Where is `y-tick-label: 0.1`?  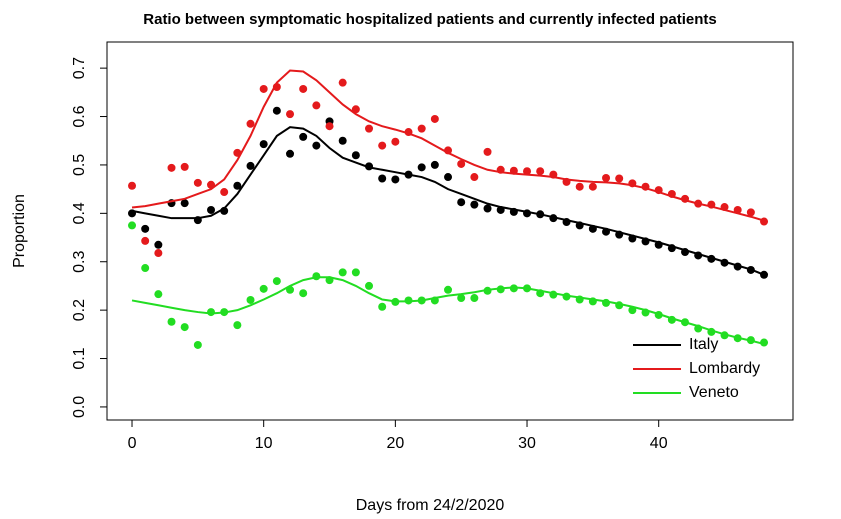
y-tick-label: 0.1 is located at coordinates (79, 358).